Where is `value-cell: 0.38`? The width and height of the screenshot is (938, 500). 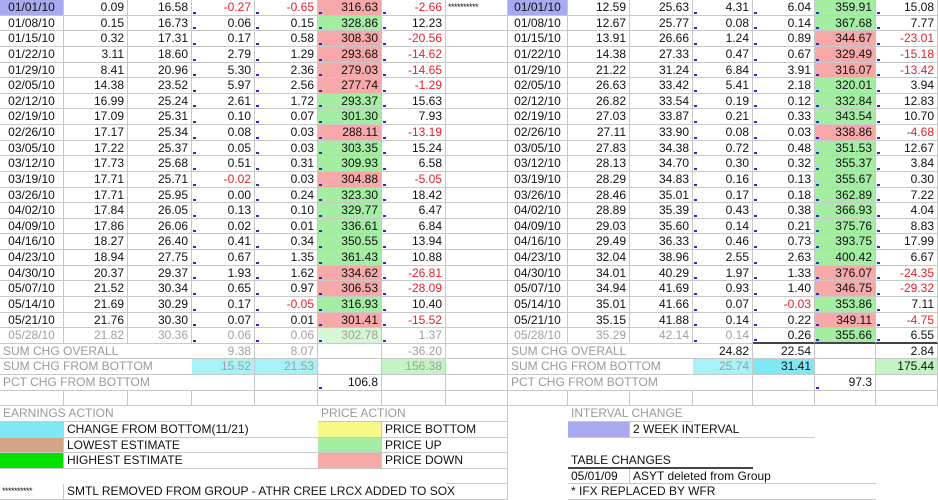
value-cell: 0.38 is located at coordinates (784, 211).